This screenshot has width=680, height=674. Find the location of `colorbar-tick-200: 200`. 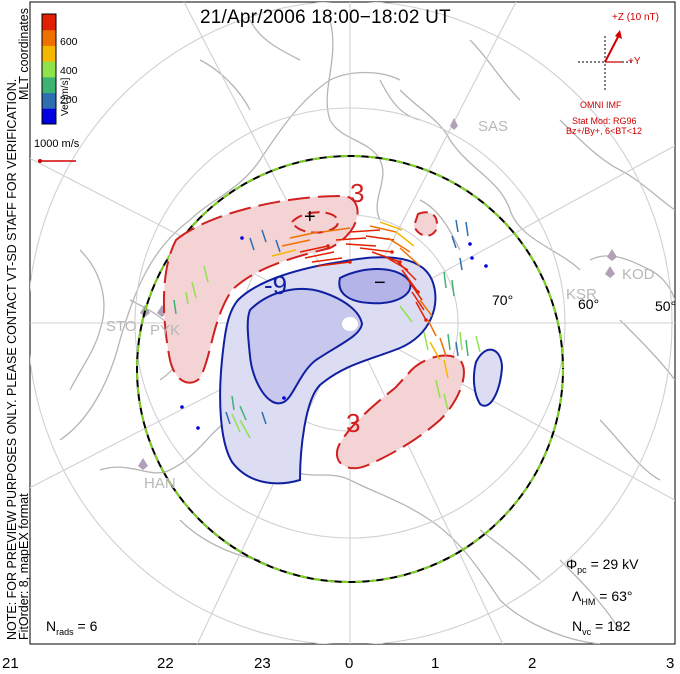

colorbar-tick-200: 200 is located at coordinates (69, 100).